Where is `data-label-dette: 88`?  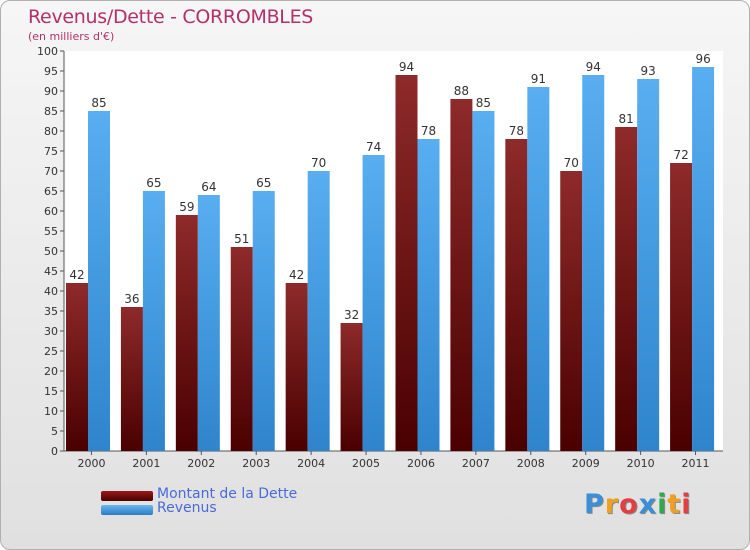
data-label-dette: 88 is located at coordinates (461, 91).